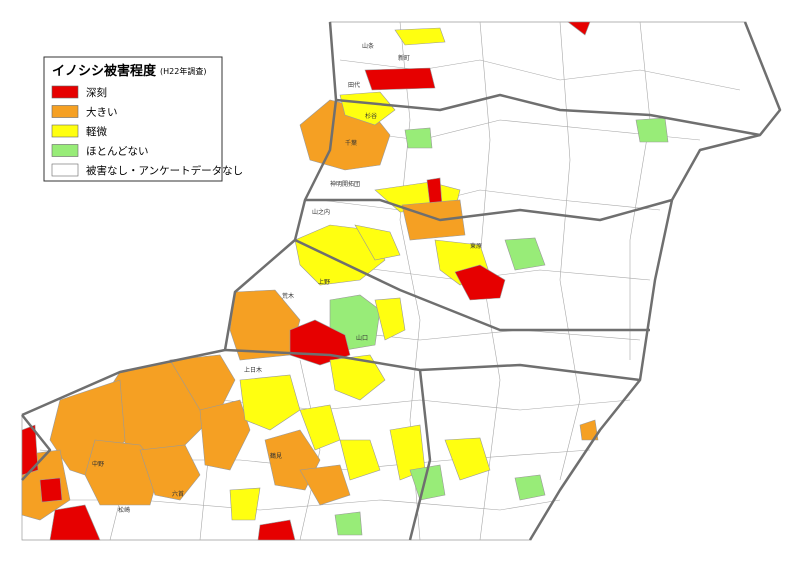 This screenshot has height=567, width=800. Describe the element at coordinates (96, 92) in the screenshot. I see `legend-label: 深刻` at that location.